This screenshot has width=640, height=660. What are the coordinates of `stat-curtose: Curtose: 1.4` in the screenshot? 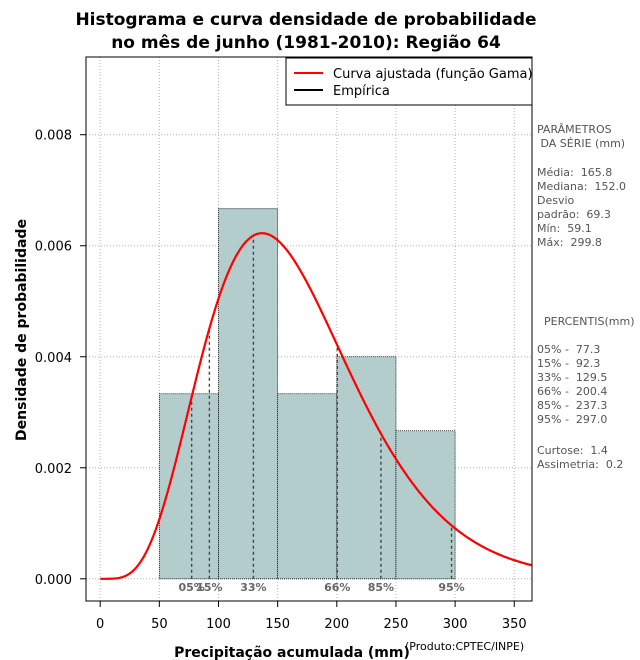 It's located at (572, 450).